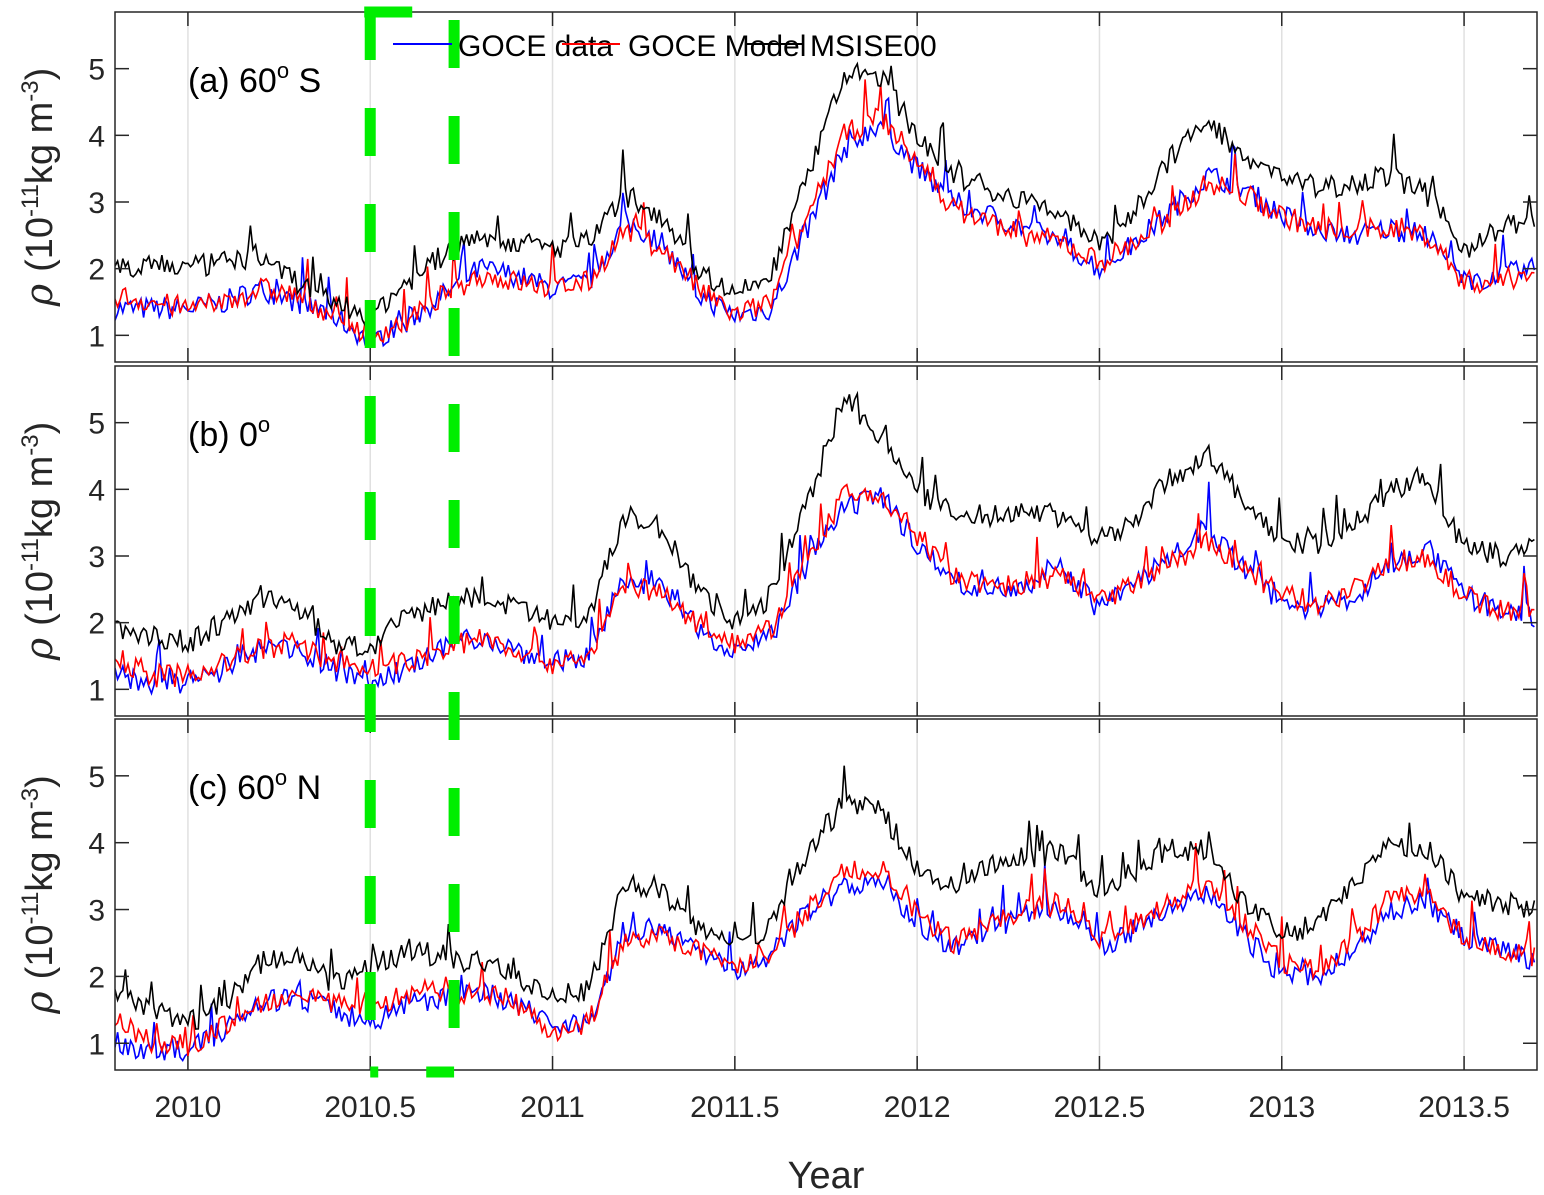  What do you see at coordinates (873, 46) in the screenshot?
I see `legend-label-msise00: MSISE00` at bounding box center [873, 46].